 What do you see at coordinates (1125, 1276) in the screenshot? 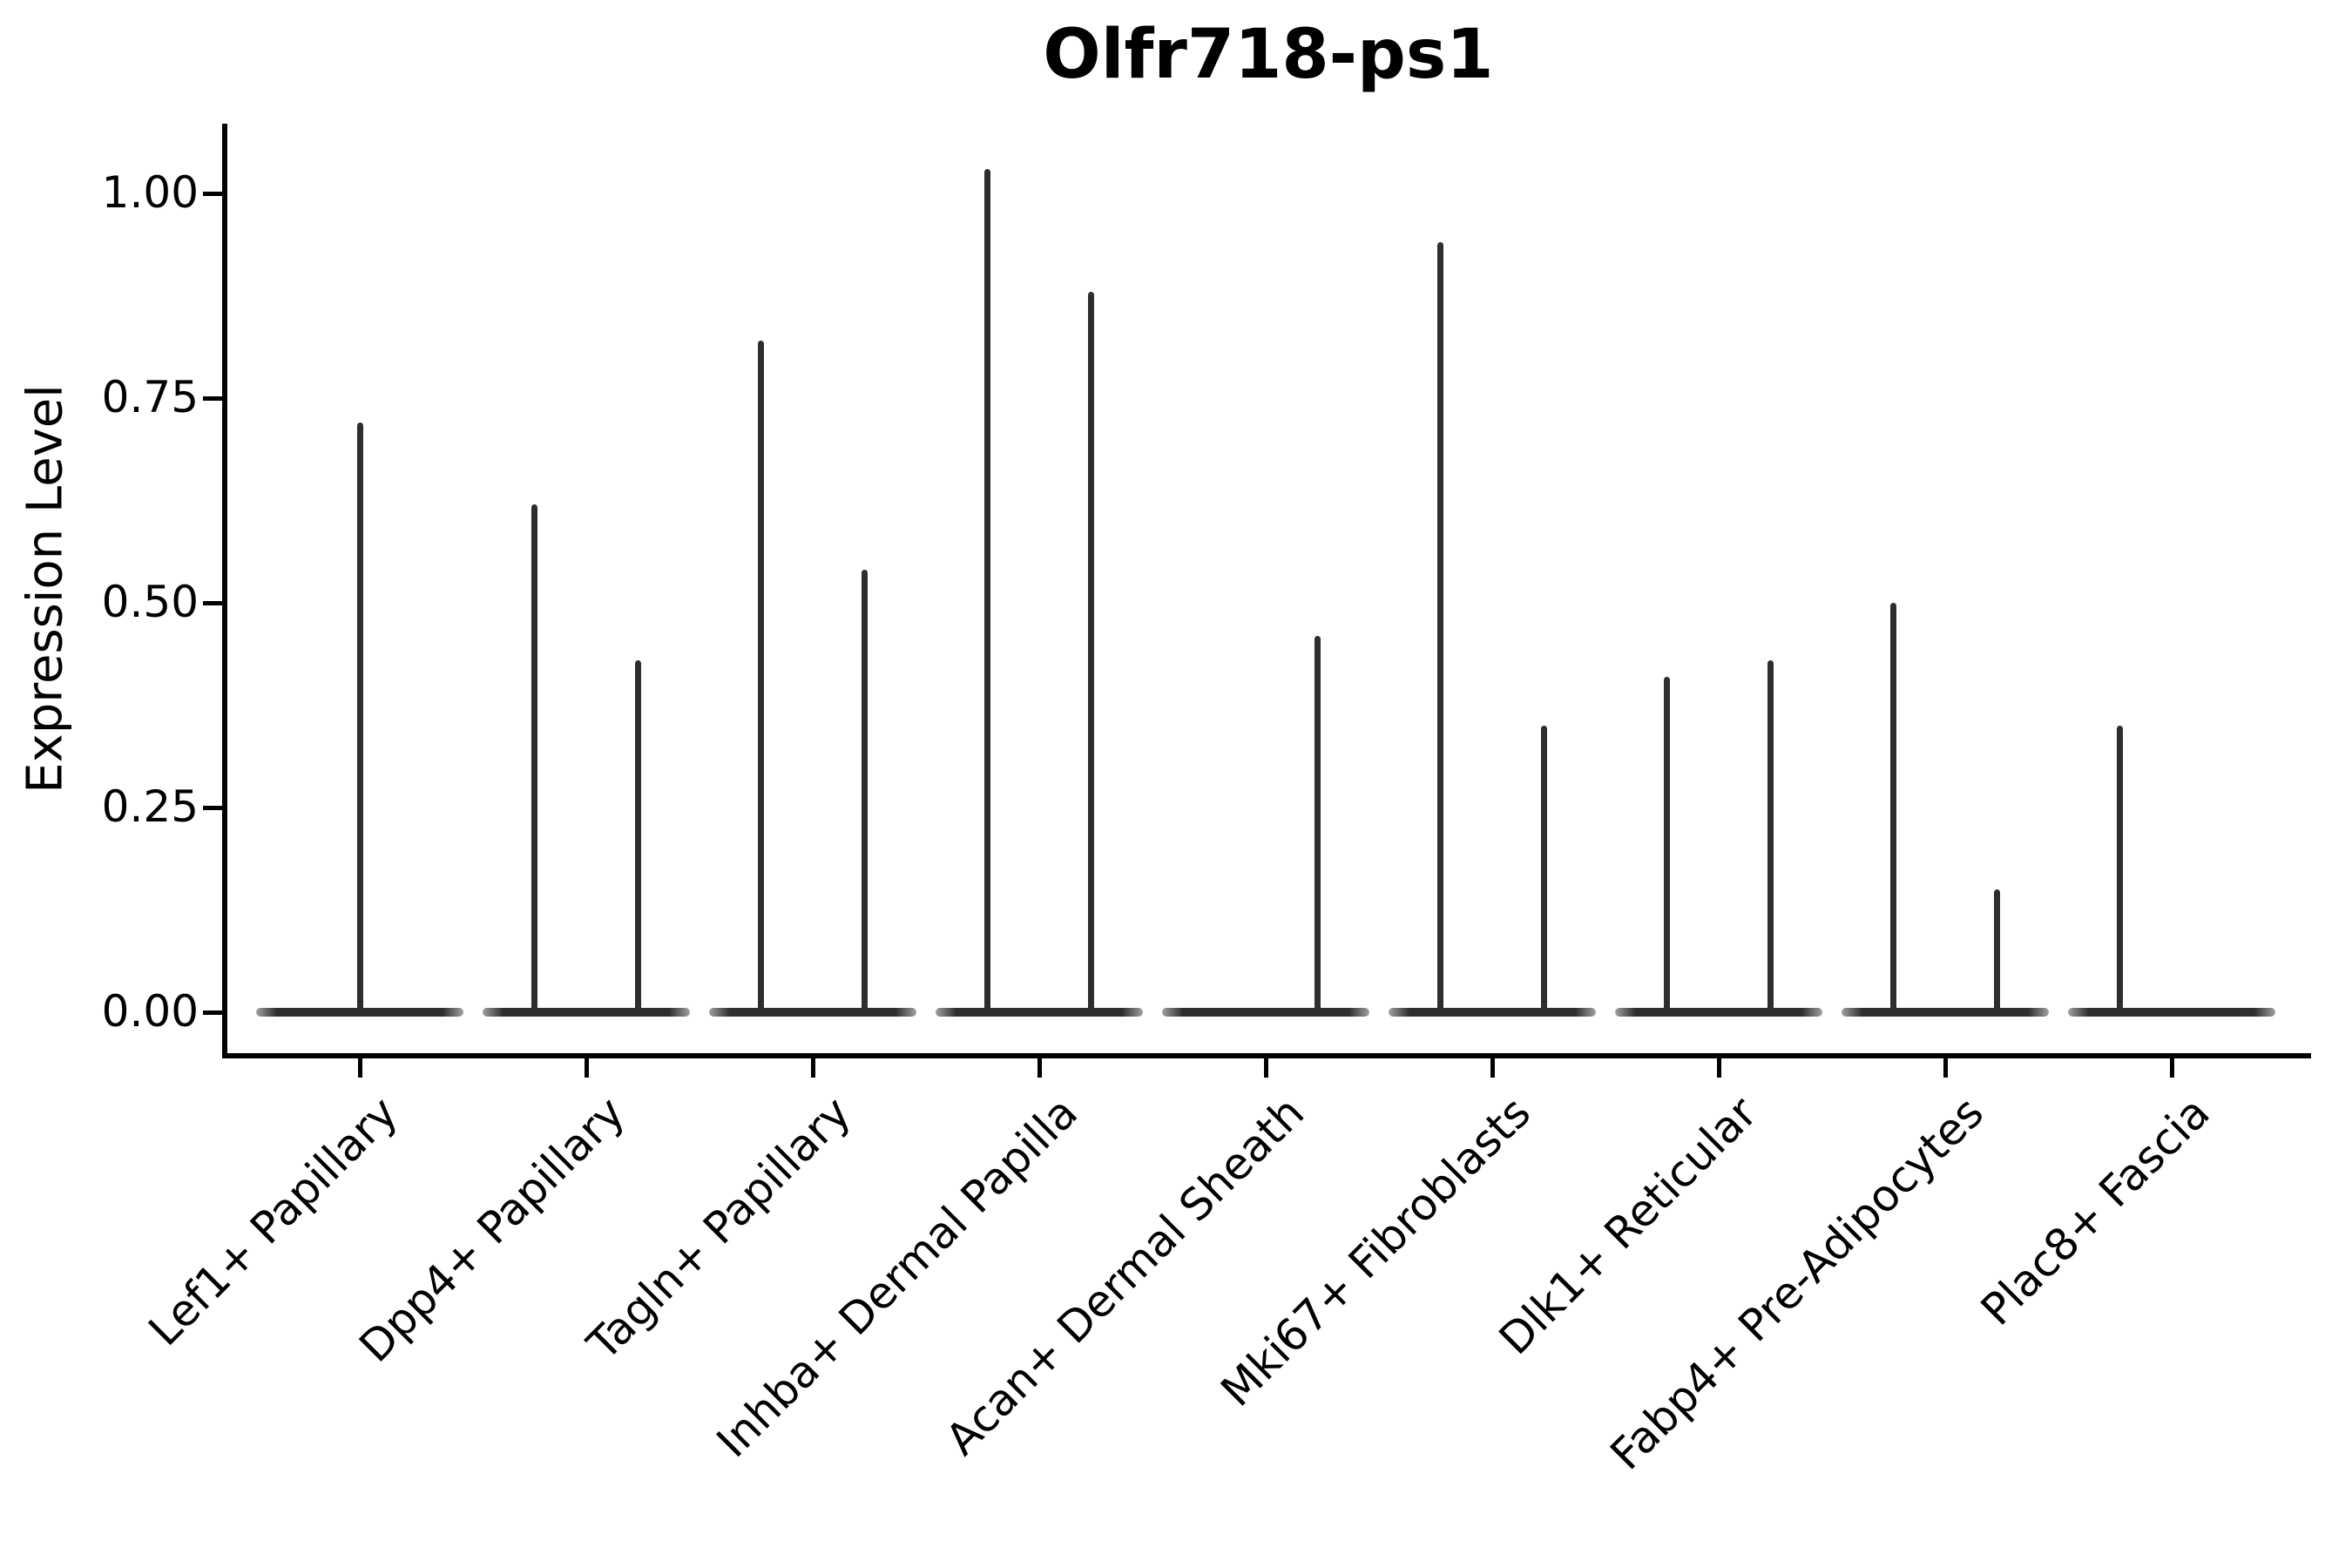
I see `x-tick-label: Acan+ Dermal Sheath` at bounding box center [1125, 1276].